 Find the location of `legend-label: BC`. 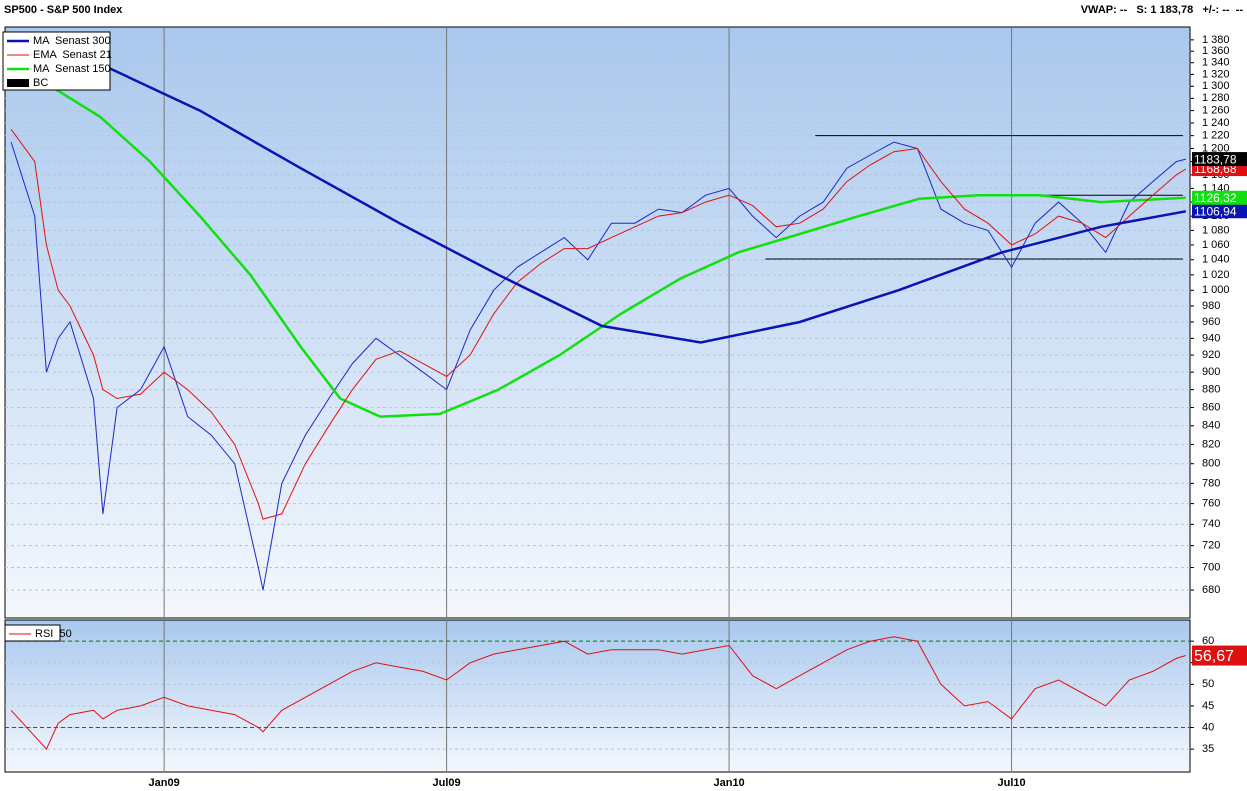

legend-label: BC is located at coordinates (40, 83).